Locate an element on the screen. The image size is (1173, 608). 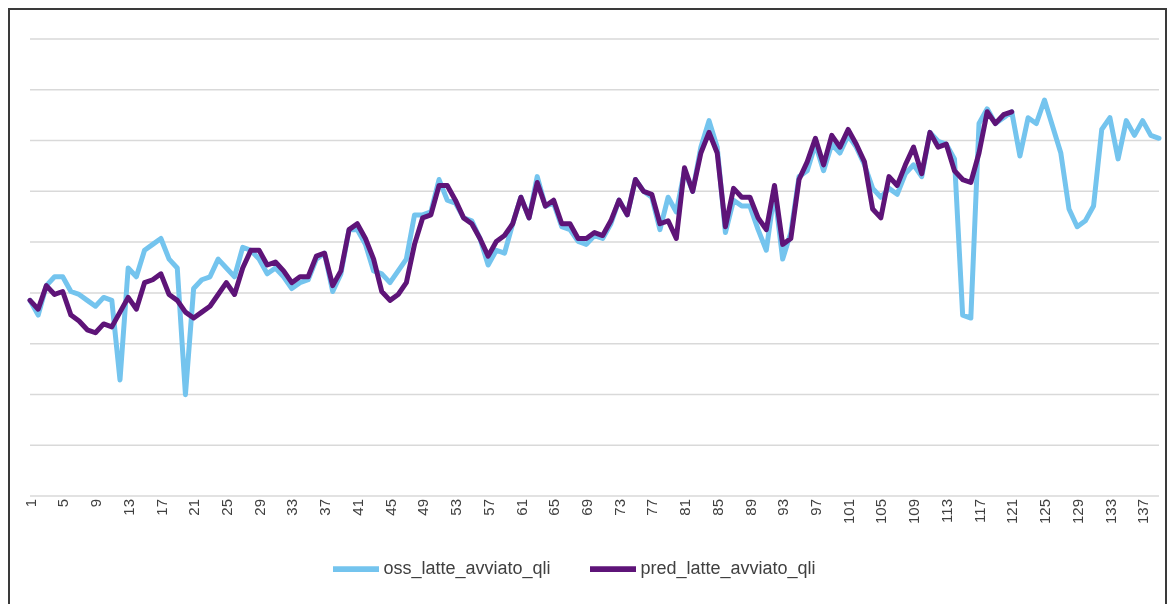
x-tick-label: 125 is located at coordinates (1045, 512).